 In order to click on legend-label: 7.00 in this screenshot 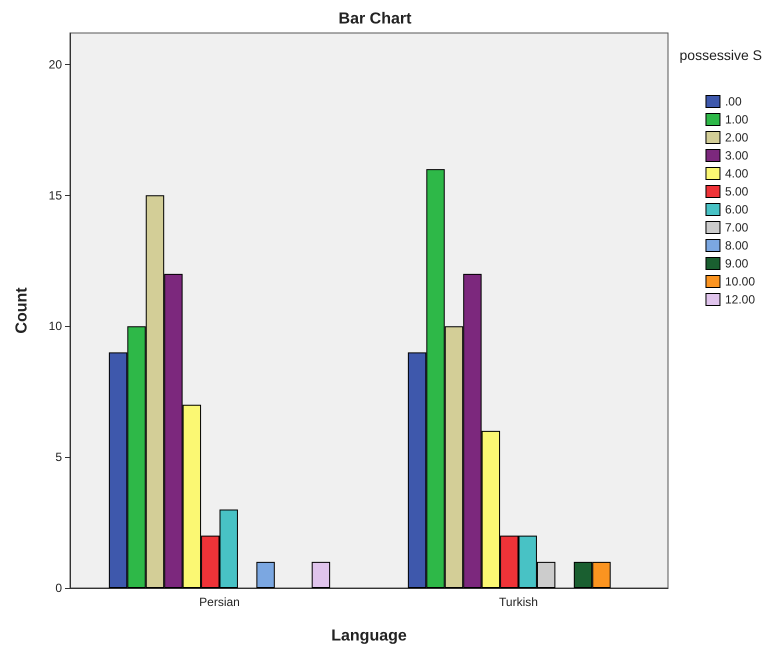, I will do `click(736, 227)`.